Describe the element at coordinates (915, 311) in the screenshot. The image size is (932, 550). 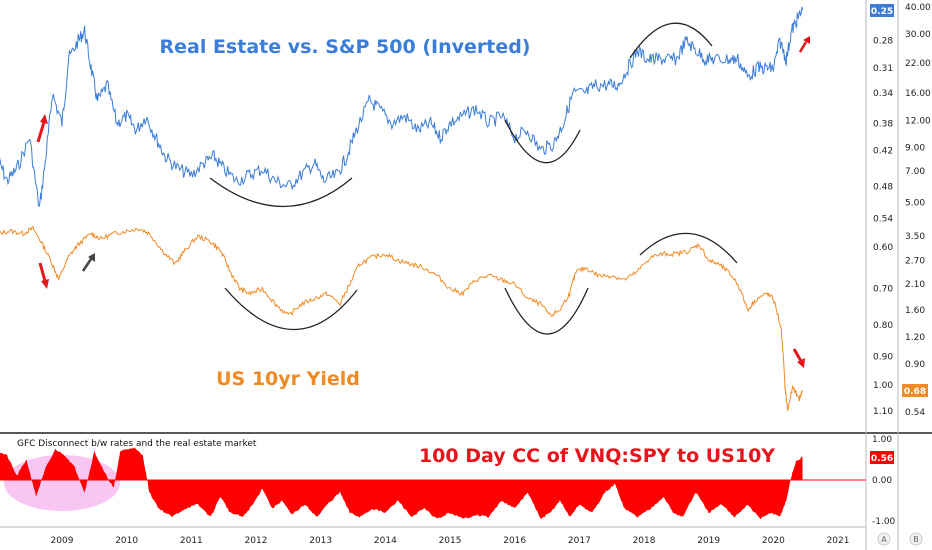
I see `right-tick-label: 1.60` at that location.